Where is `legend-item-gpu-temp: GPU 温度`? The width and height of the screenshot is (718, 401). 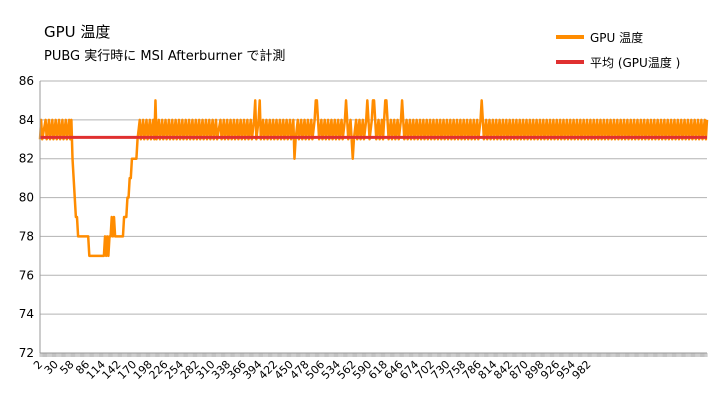
legend-item-gpu-temp: GPU 温度 is located at coordinates (618, 37).